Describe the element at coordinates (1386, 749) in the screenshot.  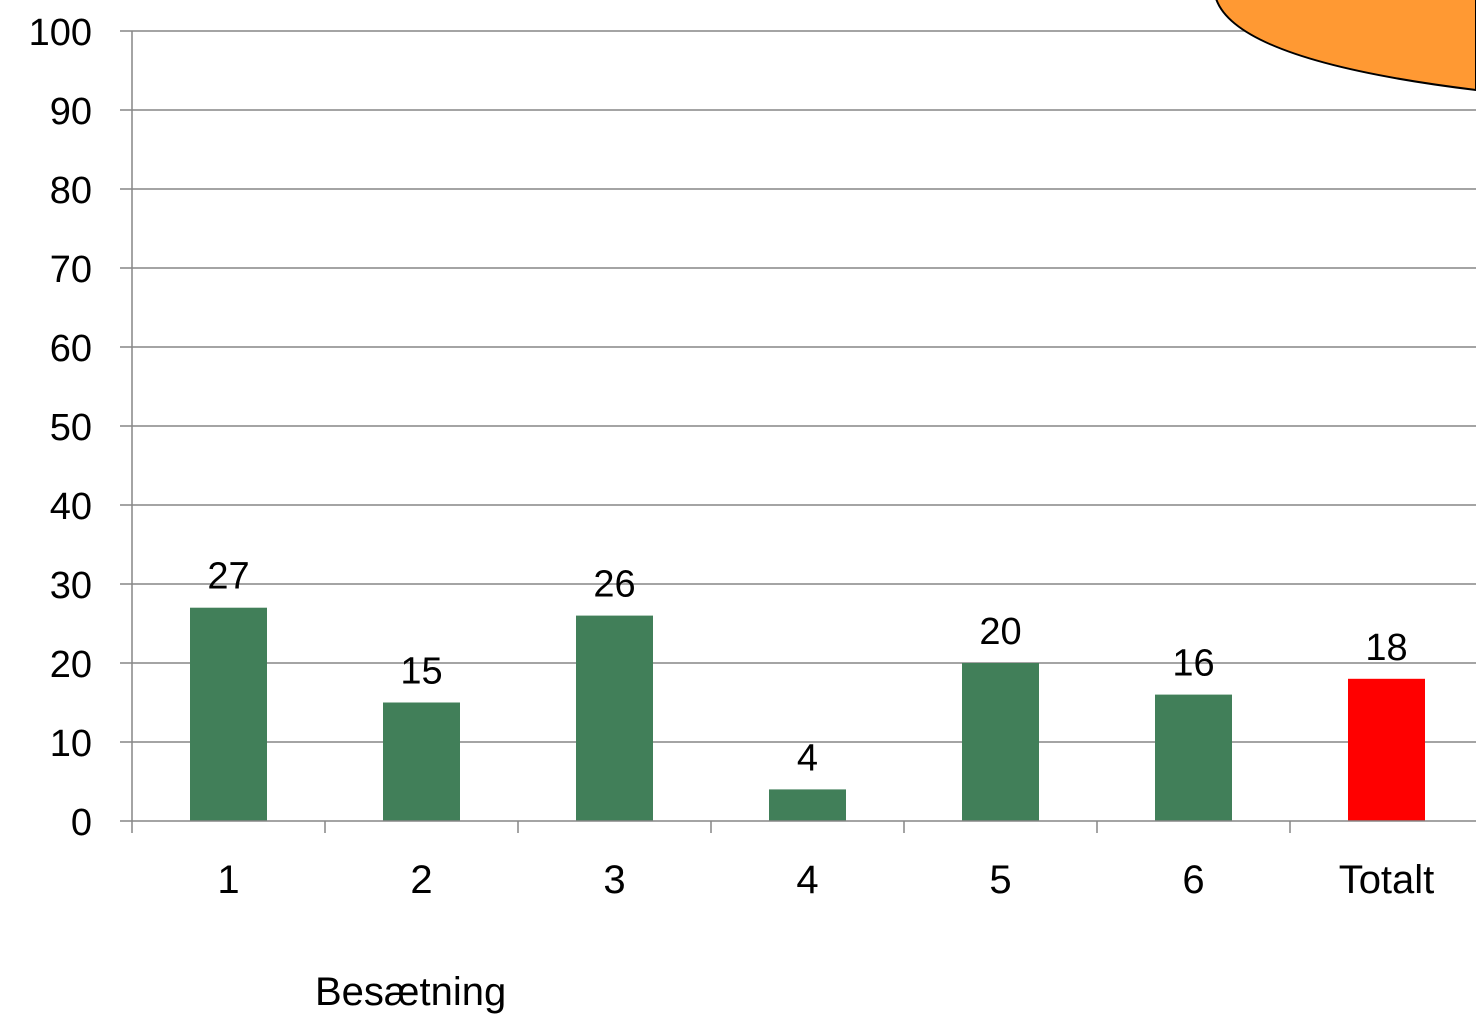
I see `bar-totalt` at that location.